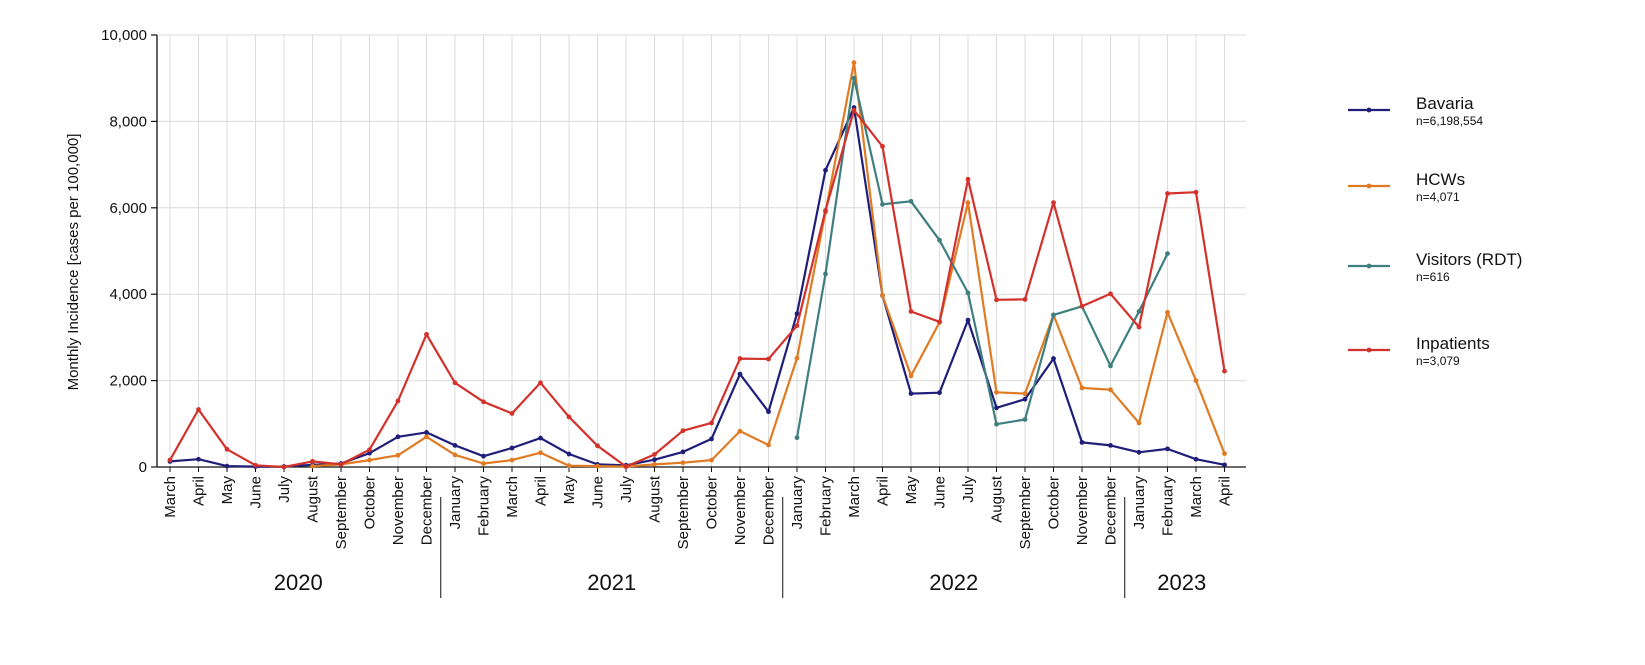 This screenshot has width=1645, height=665. Describe the element at coordinates (598, 492) in the screenshot. I see `x-tick-label: June` at that location.